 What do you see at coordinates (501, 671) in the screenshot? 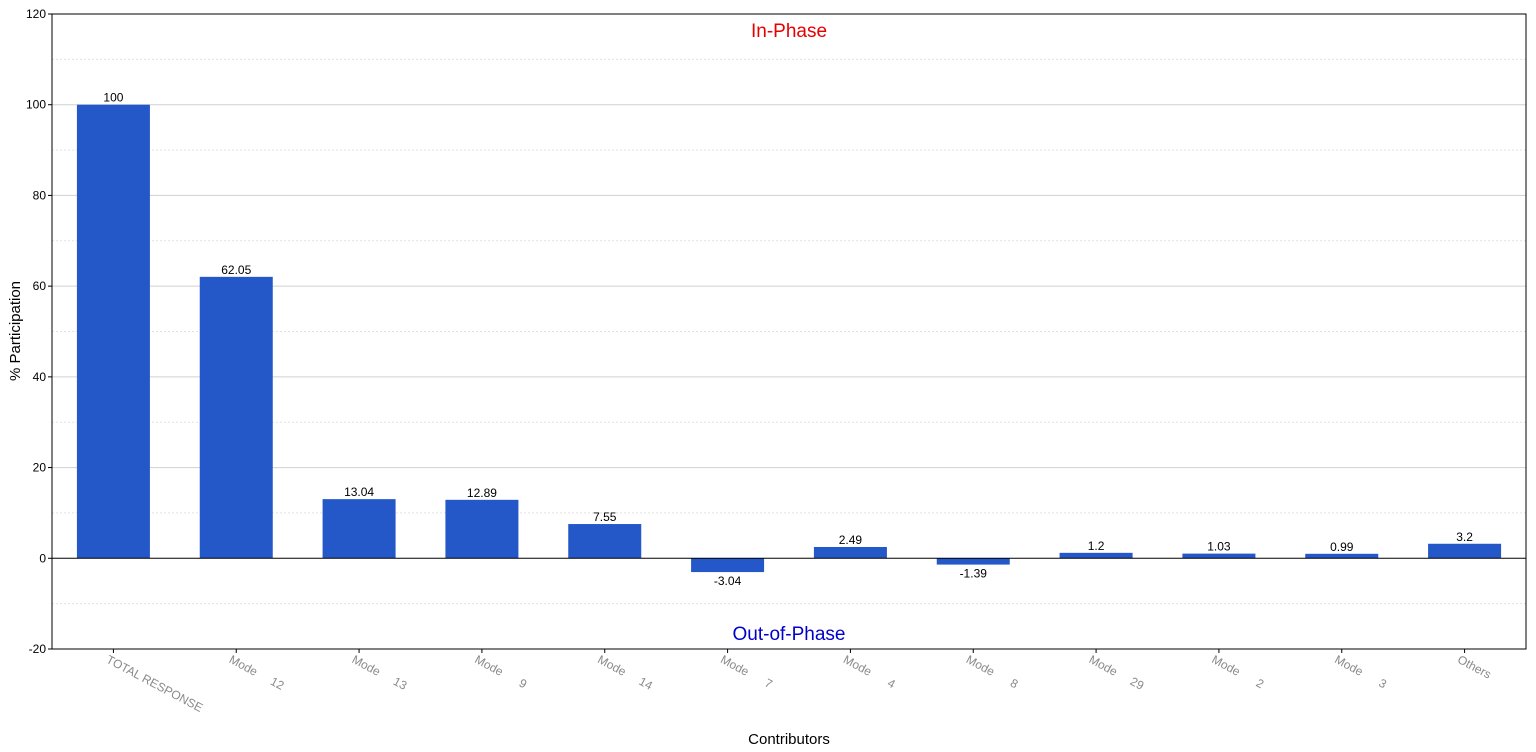
I see `x-tick-label: Mode 9` at bounding box center [501, 671].